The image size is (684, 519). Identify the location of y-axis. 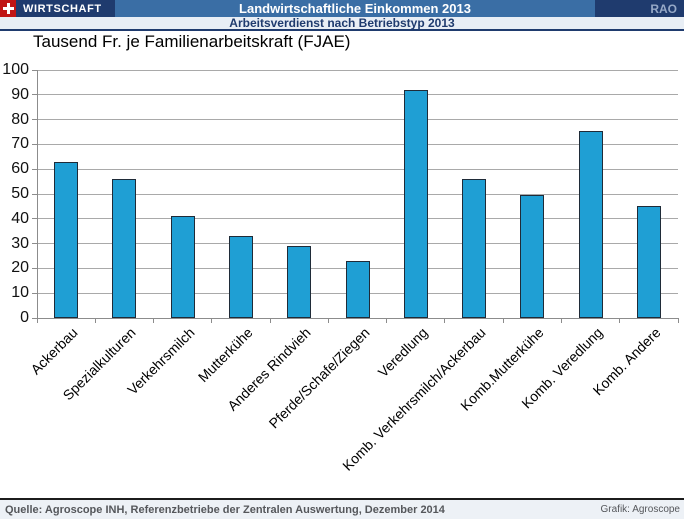
(37, 194).